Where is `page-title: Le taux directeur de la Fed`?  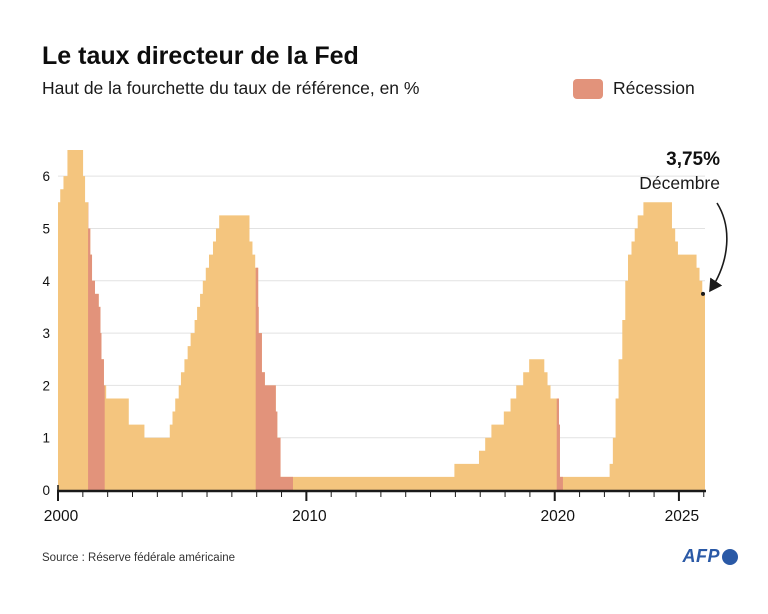 page-title: Le taux directeur de la Fed is located at coordinates (200, 56).